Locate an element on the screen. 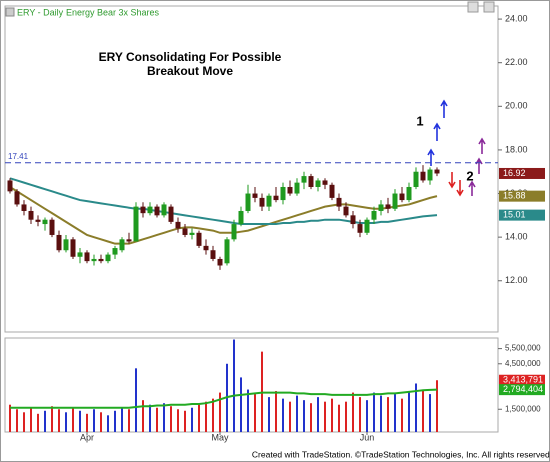 Image resolution: width=550 pixels, height=462 pixels. y-tick-label: 4,500,000 is located at coordinates (523, 363).